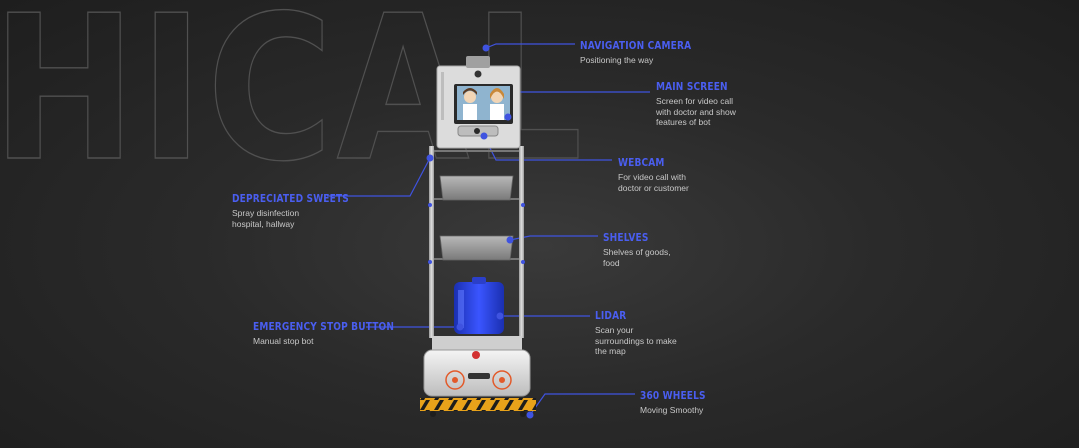  Describe the element at coordinates (617, 60) in the screenshot. I see `callout-description: Positioning the way` at that location.